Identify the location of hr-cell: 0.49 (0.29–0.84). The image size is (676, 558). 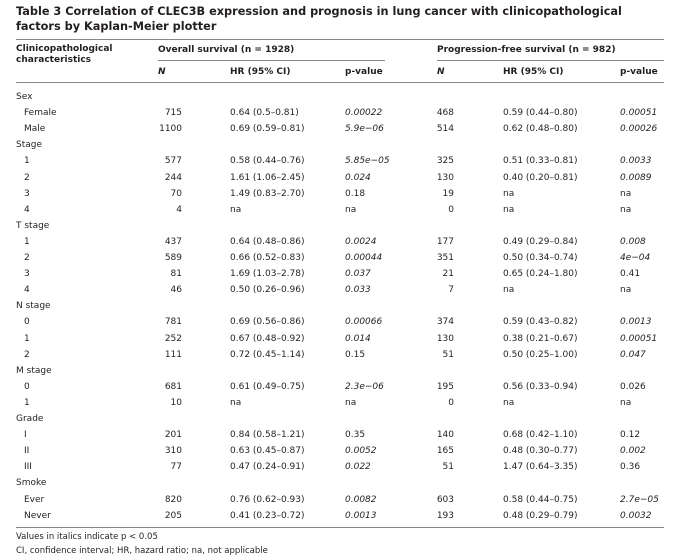
(540, 241).